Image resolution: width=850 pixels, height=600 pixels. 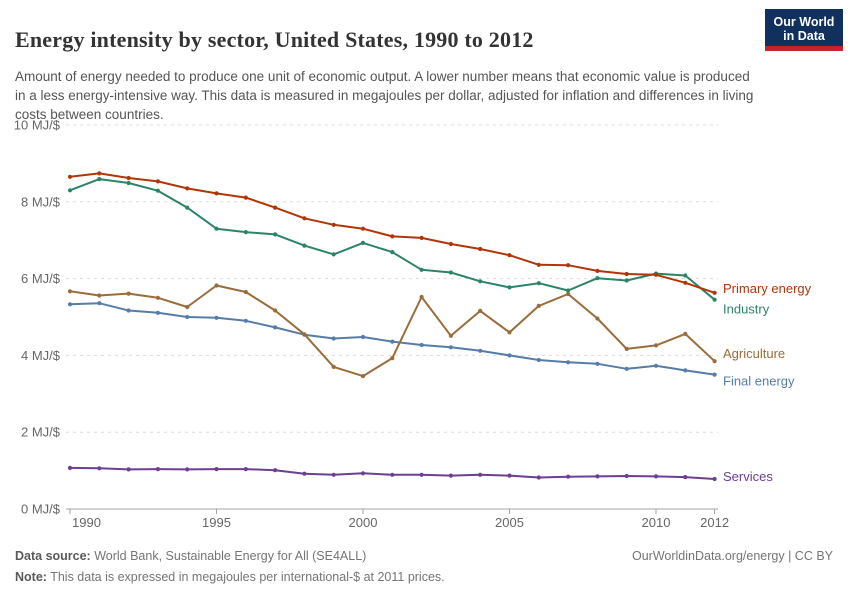 I want to click on x-tick-label-1990: 1990, so click(x=86, y=522).